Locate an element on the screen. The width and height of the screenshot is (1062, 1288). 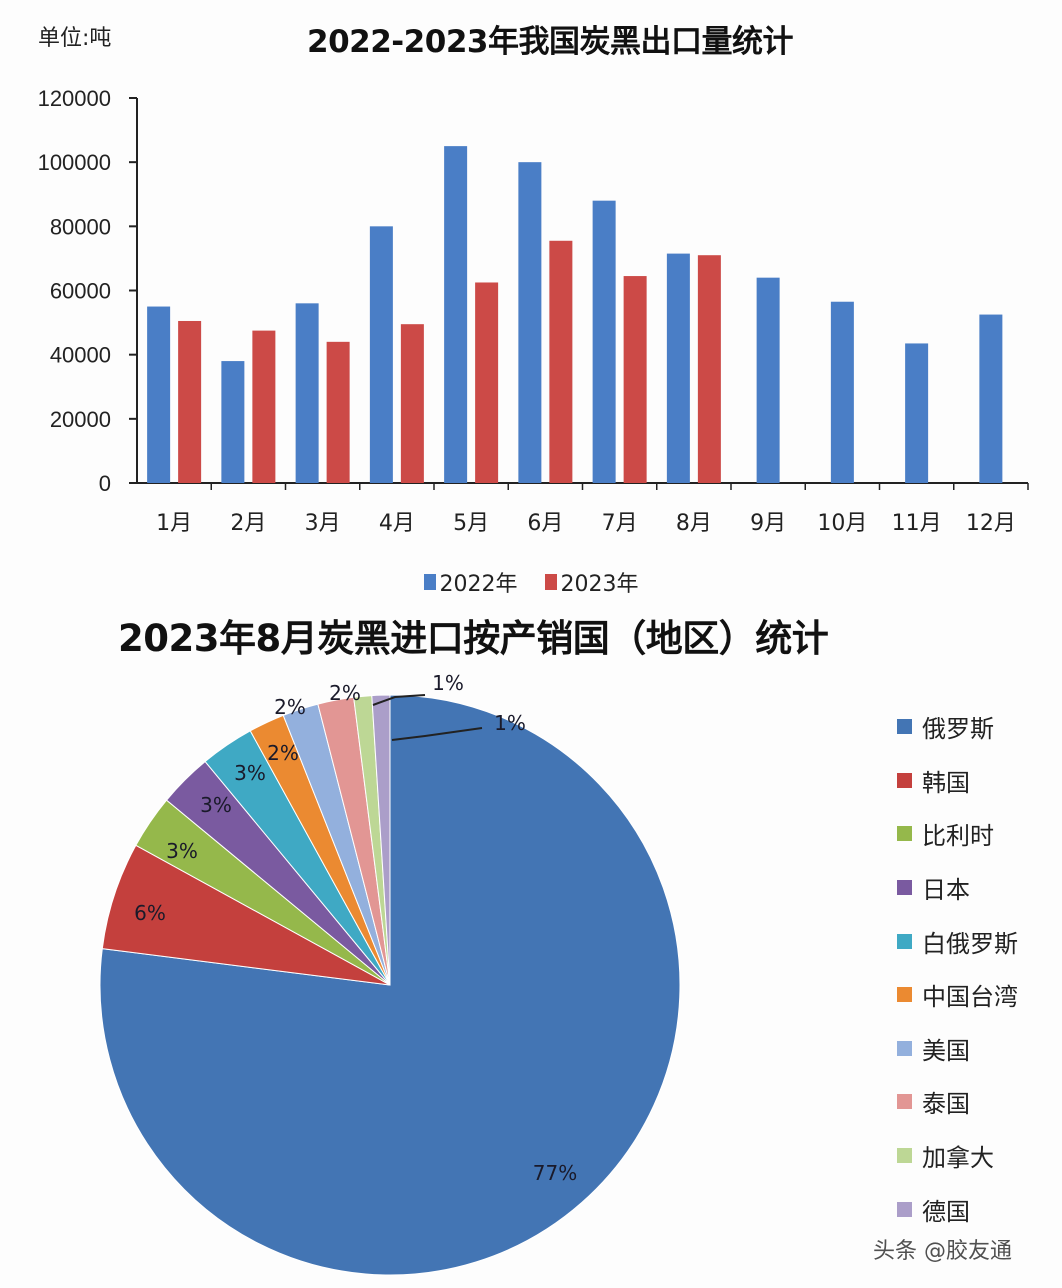
legend-label: 白俄罗斯 is located at coordinates (970, 943).